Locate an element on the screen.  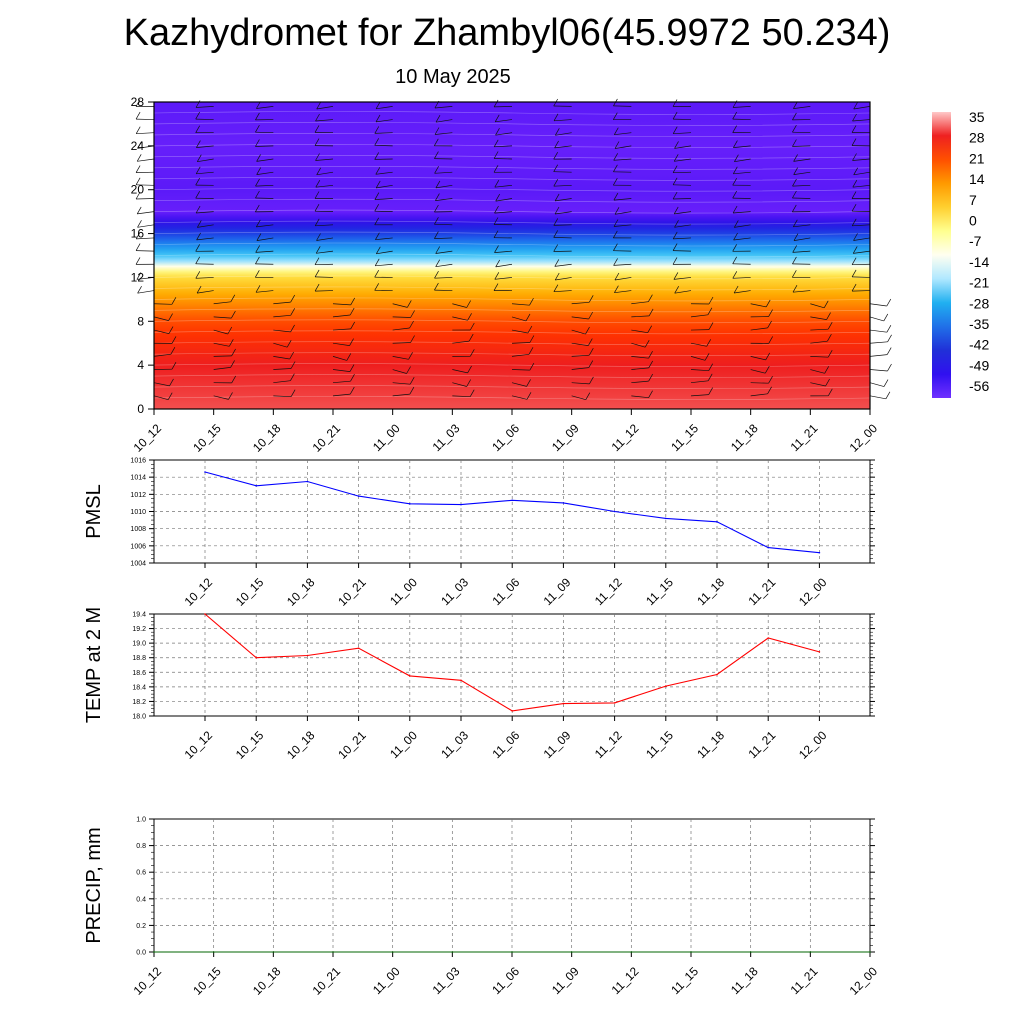
y-tick-label: 0 is located at coordinates (140, 409).